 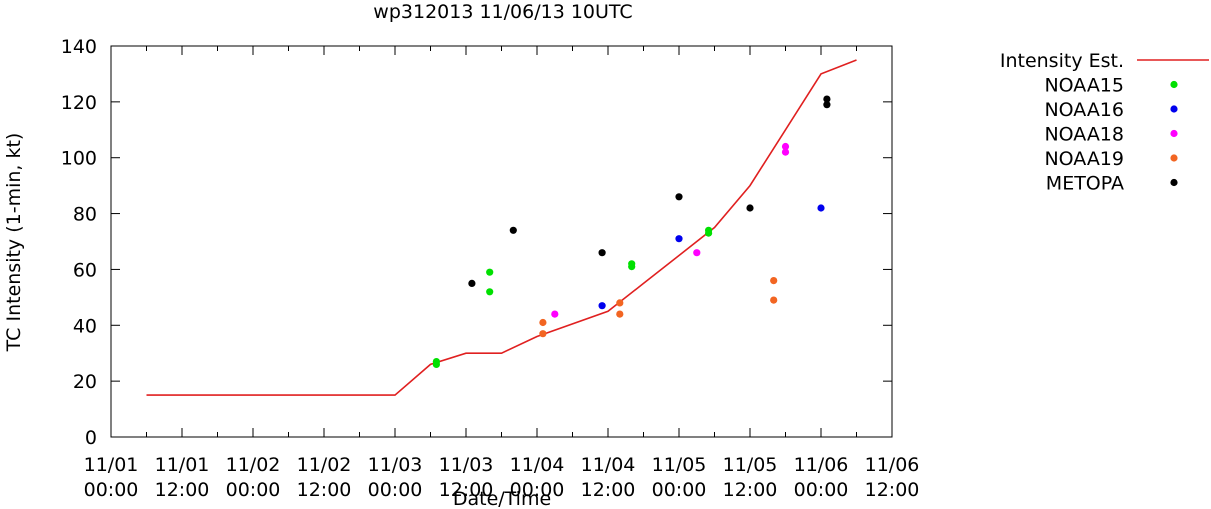 What do you see at coordinates (658, 307) in the screenshot?
I see `series-noaa19` at bounding box center [658, 307].